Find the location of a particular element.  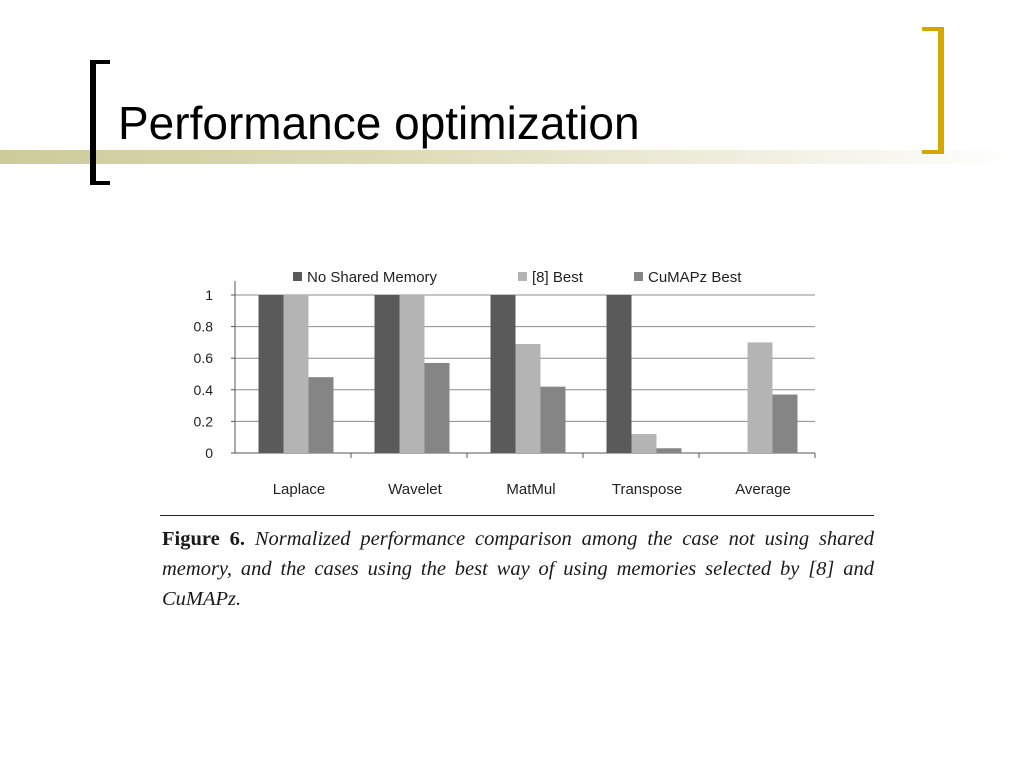

x-category-label: Wavelet is located at coordinates (415, 489).